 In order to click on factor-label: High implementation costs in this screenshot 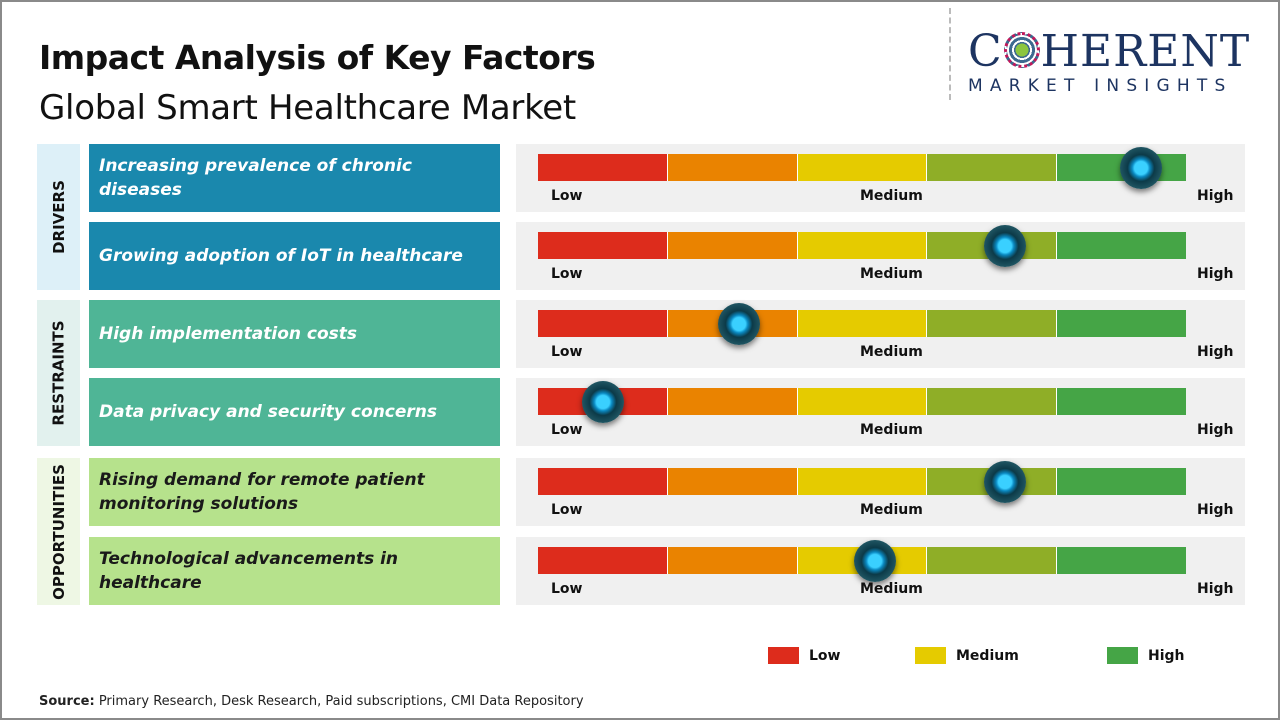, I will do `click(294, 334)`.